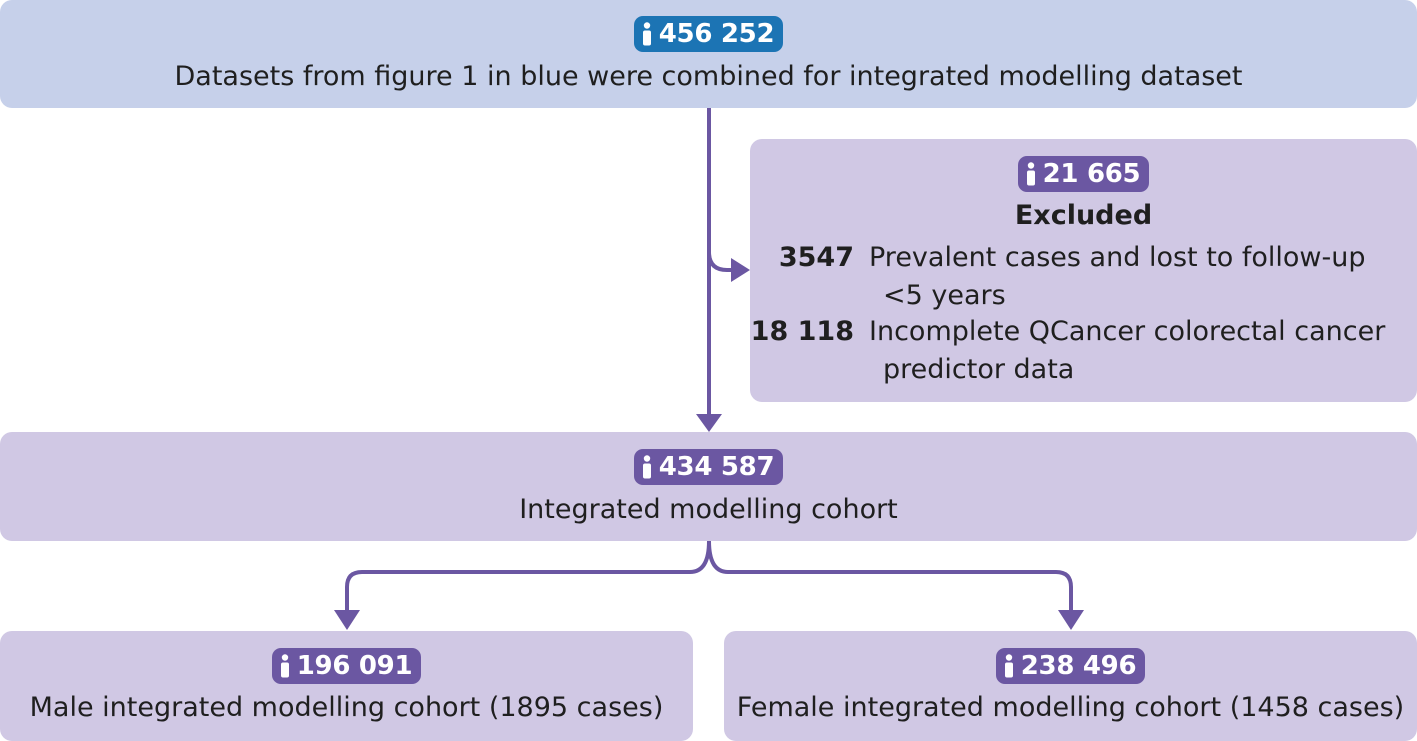 The image size is (1417, 741). I want to click on integrated-cohort-box: 434 587 Integrated modelling cohort, so click(708, 486).